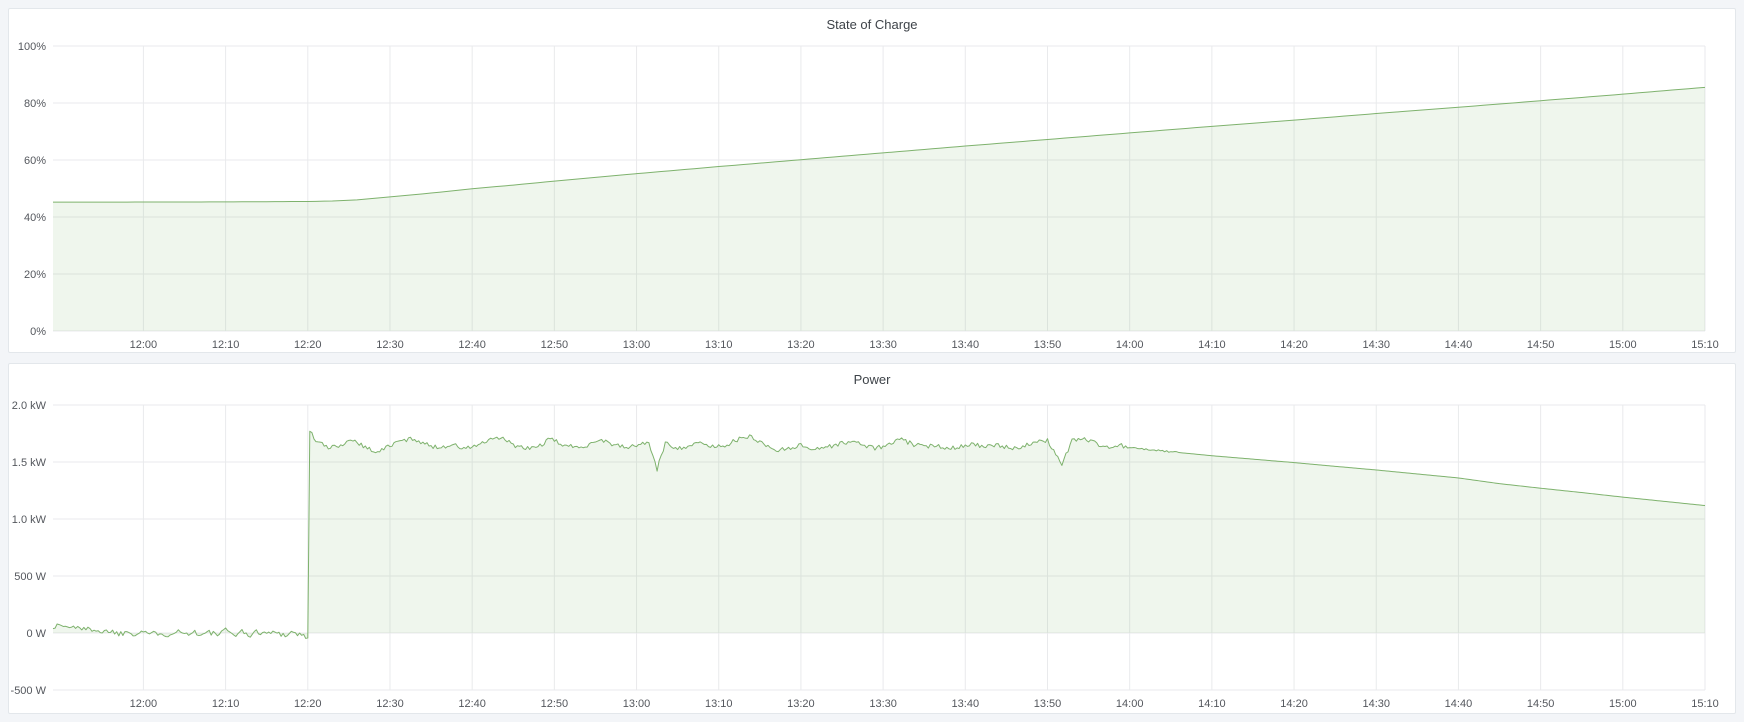 The width and height of the screenshot is (1744, 722). I want to click on y-tick-label: 1.5 kW, so click(29, 463).